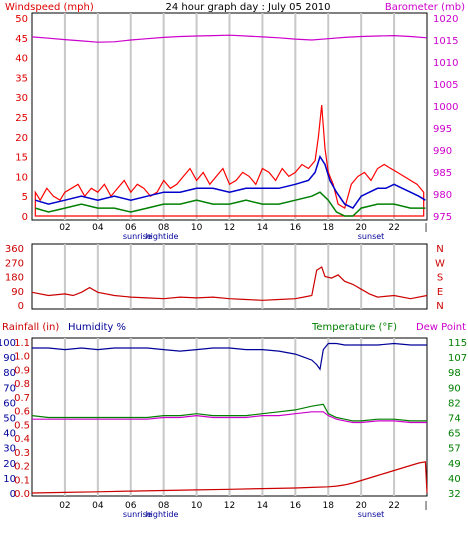 Image resolution: width=468 pixels, height=559 pixels. Describe the element at coordinates (9, 403) in the screenshot. I see `humidity-y-tick: 60` at that location.